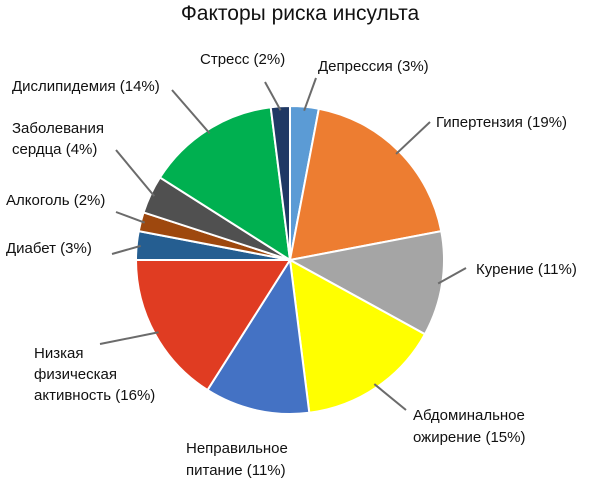 Image resolution: width=600 pixels, height=482 pixels. Describe the element at coordinates (237, 448) in the screenshot. I see `slice-label-line: Неправильное` at that location.